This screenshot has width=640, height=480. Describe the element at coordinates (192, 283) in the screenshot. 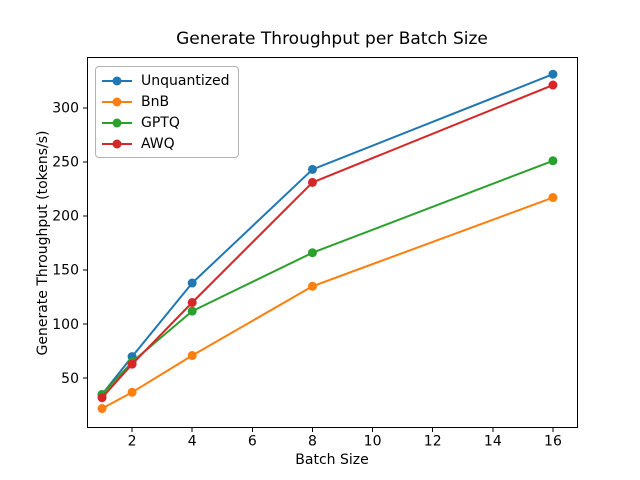

I see `marker-unquantized-x4` at that location.